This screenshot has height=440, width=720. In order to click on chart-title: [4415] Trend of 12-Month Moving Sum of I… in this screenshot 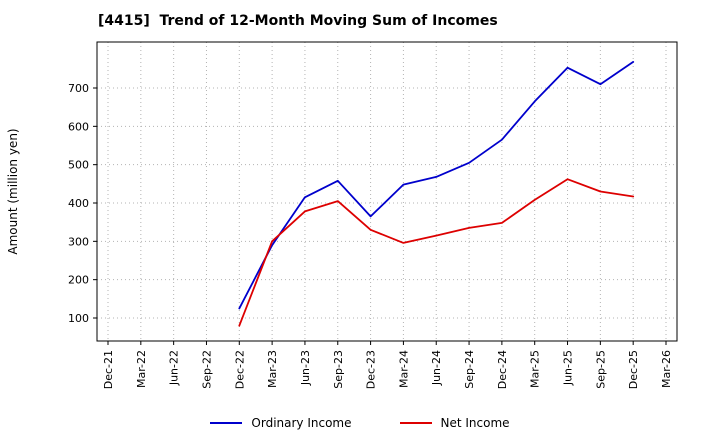, I will do `click(298, 21)`.